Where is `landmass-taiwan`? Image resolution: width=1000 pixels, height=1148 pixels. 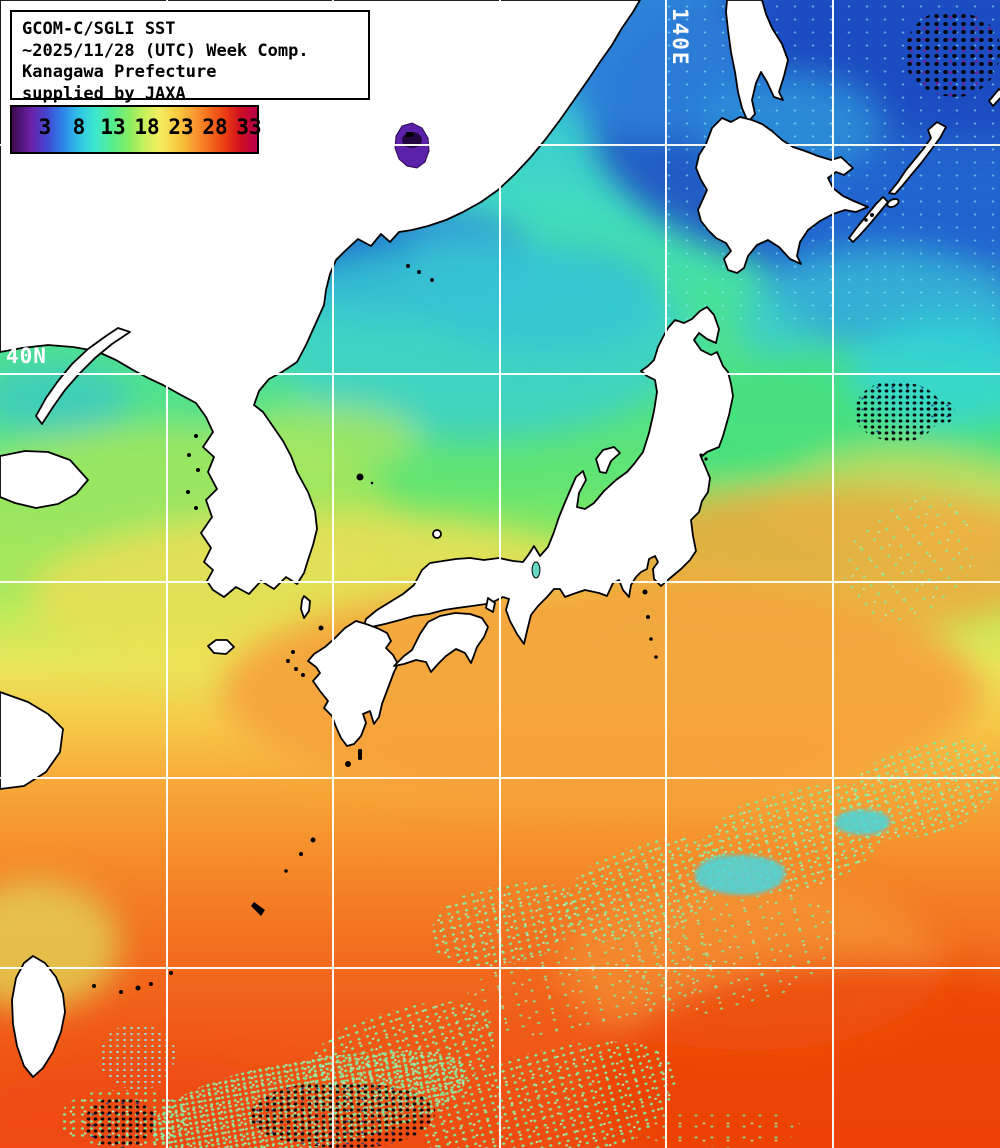
landmass-taiwan is located at coordinates (38, 1016).